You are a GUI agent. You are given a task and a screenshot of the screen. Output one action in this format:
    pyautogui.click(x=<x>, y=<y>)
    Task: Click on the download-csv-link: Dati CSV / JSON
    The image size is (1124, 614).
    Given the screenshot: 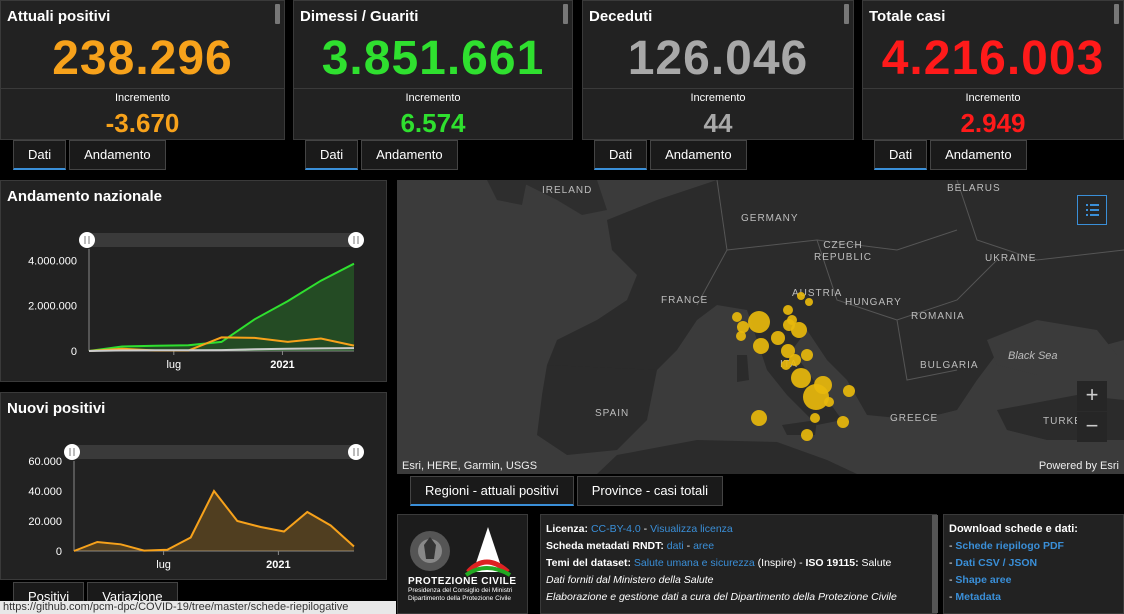 What is the action you would take?
    pyautogui.click(x=996, y=563)
    